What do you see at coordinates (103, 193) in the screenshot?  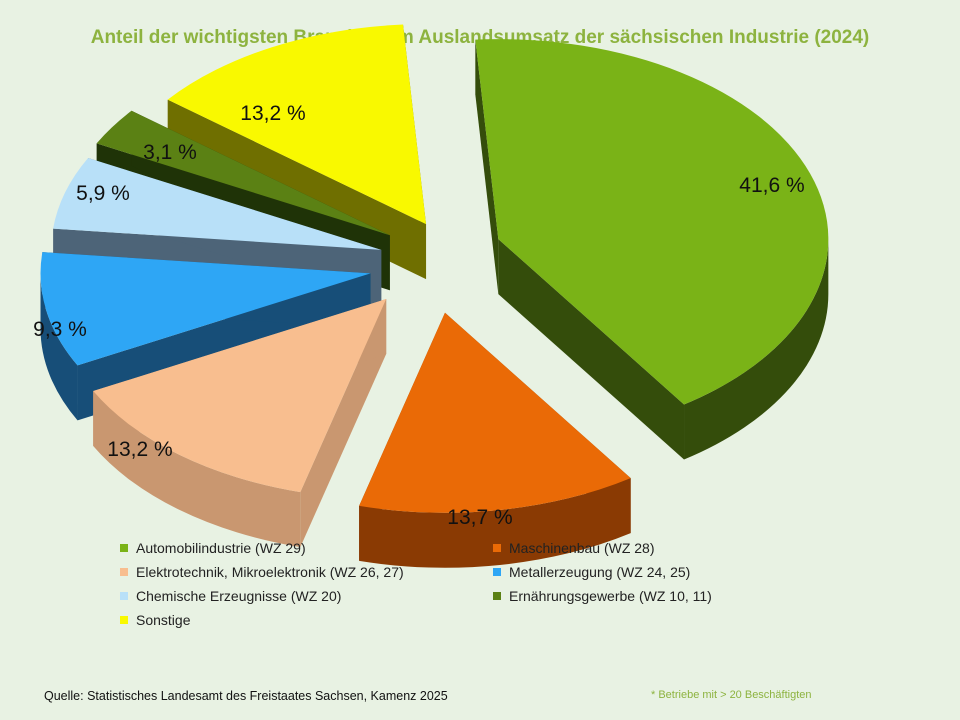 I see `data-label-4: 5,9 %` at bounding box center [103, 193].